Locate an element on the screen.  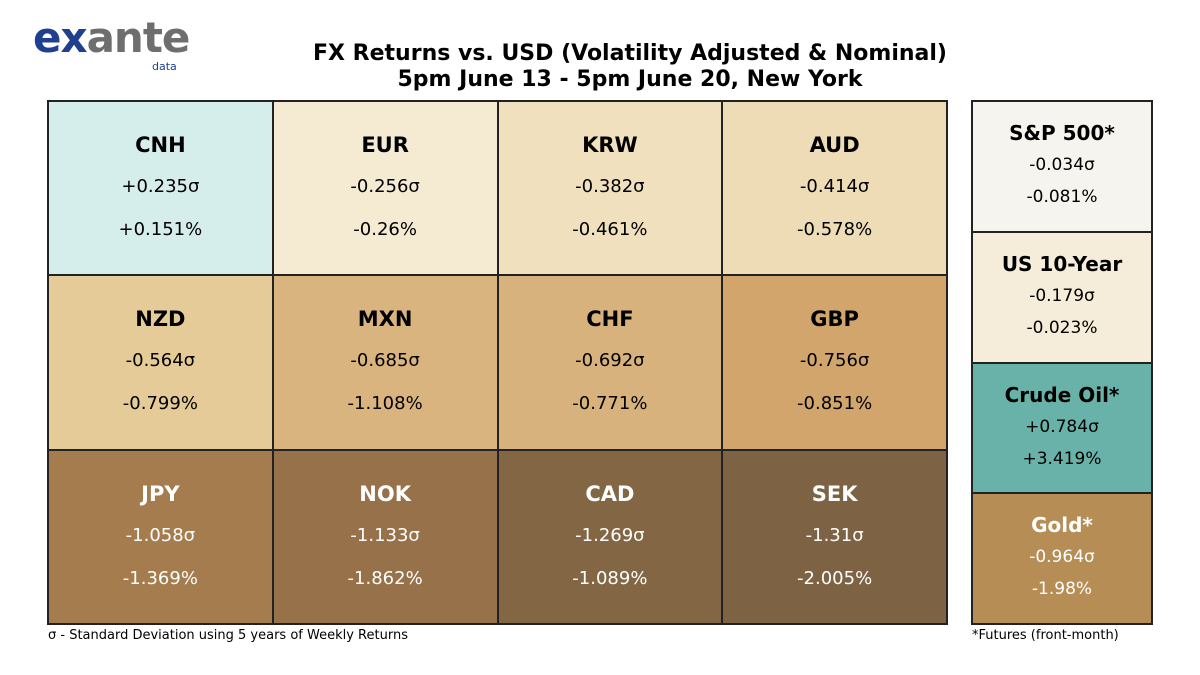
fx-cell-currency: SEK is located at coordinates (834, 493).